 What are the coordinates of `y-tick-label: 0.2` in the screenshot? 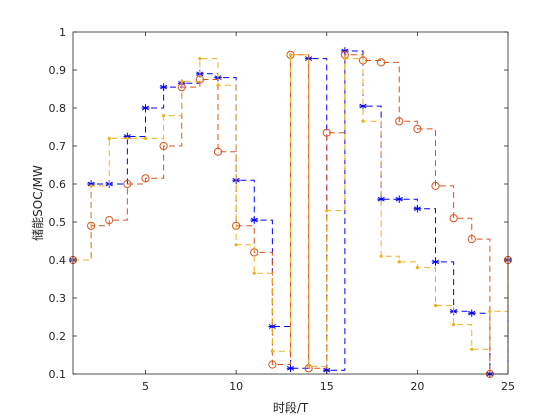 It's located at (58, 336).